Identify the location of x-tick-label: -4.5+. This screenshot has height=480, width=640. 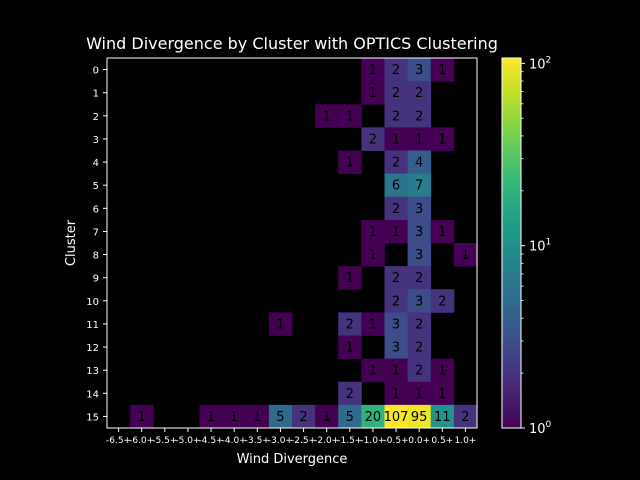
(211, 441).